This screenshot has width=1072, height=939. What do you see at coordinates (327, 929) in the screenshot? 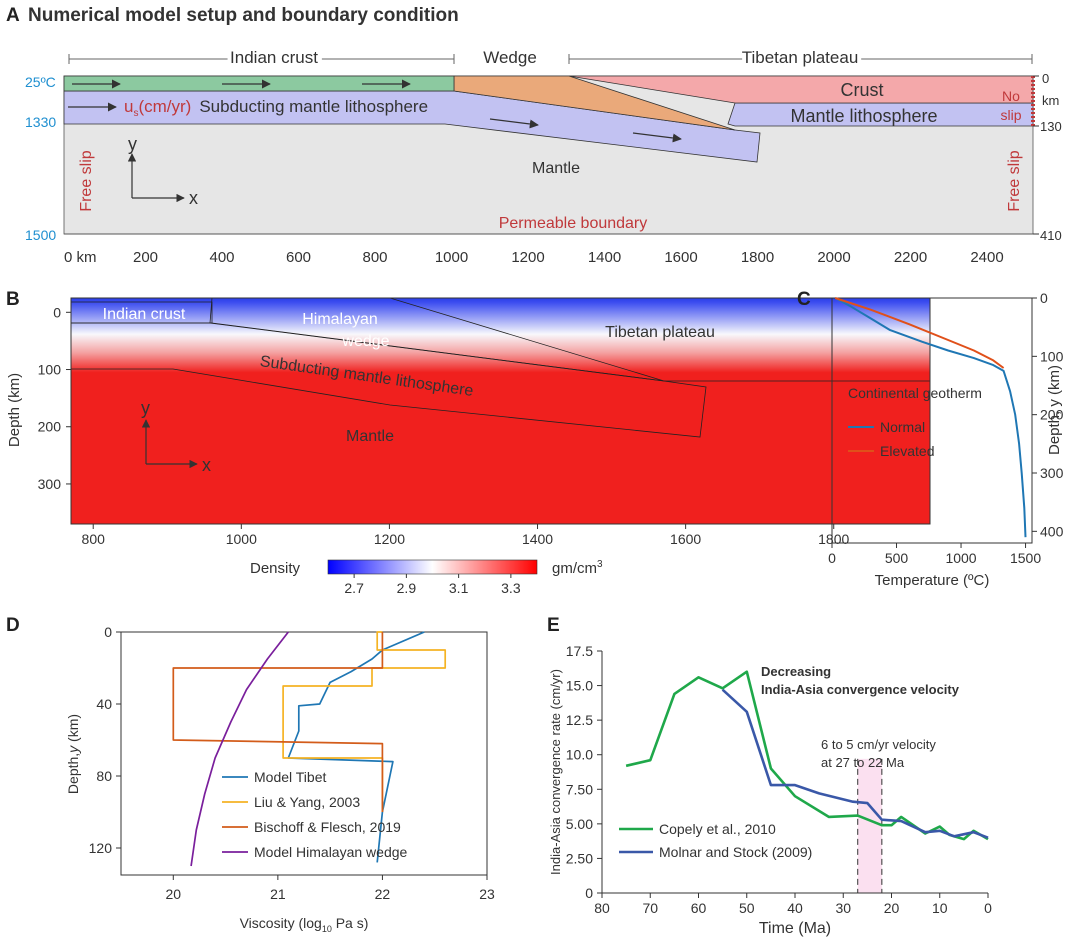
I see `x-axis-label-sub: 10` at bounding box center [327, 929].